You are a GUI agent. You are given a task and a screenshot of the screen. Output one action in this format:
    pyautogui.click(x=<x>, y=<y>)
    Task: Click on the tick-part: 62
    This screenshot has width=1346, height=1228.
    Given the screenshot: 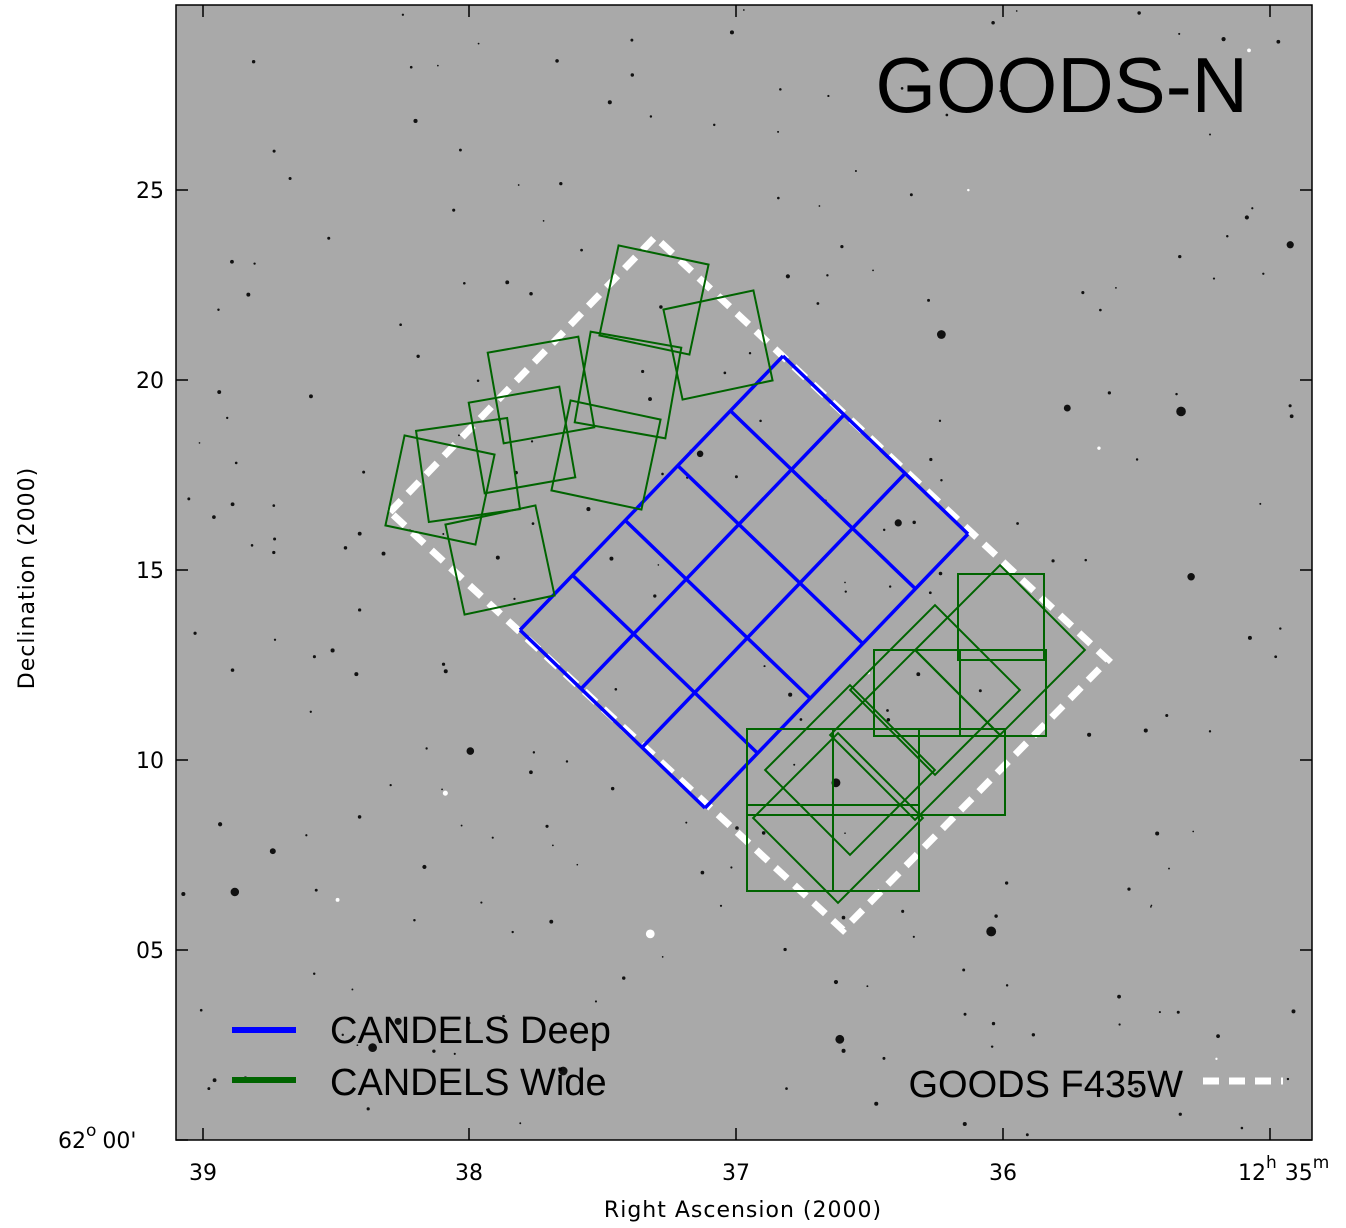 What is the action you would take?
    pyautogui.click(x=72, y=1141)
    